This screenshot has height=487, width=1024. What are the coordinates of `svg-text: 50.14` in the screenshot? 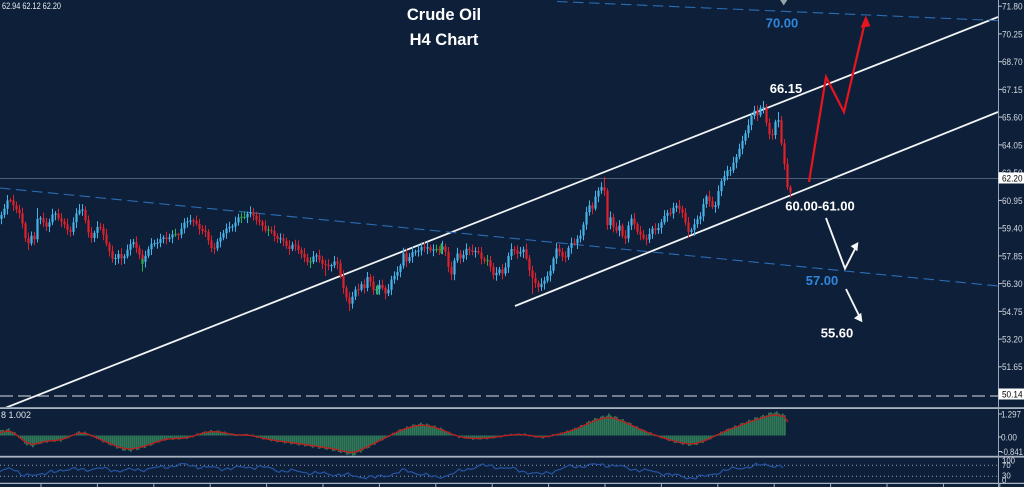 It's located at (1012, 395).